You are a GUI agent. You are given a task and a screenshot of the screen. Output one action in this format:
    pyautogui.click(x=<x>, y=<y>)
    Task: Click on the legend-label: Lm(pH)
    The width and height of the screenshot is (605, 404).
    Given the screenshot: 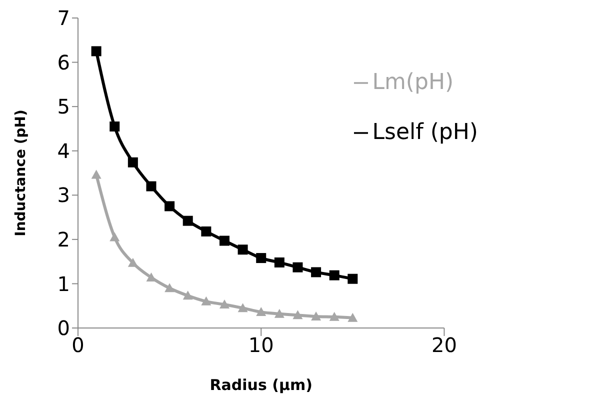 What is the action you would take?
    pyautogui.click(x=413, y=82)
    